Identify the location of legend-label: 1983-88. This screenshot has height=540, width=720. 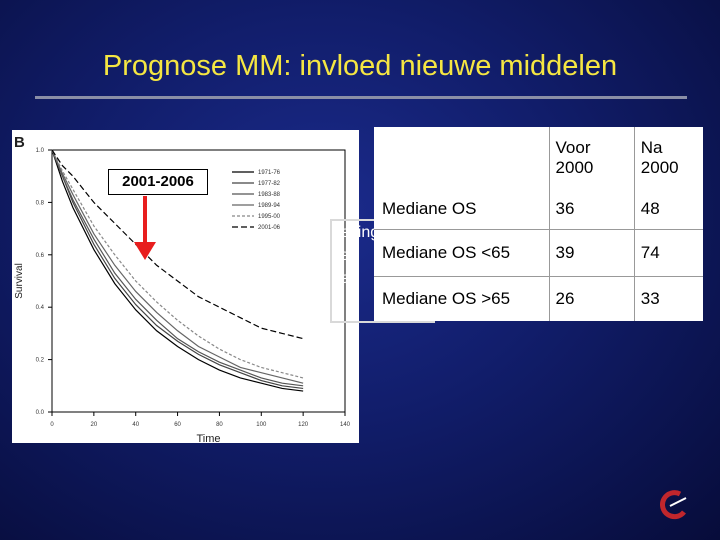
(269, 195).